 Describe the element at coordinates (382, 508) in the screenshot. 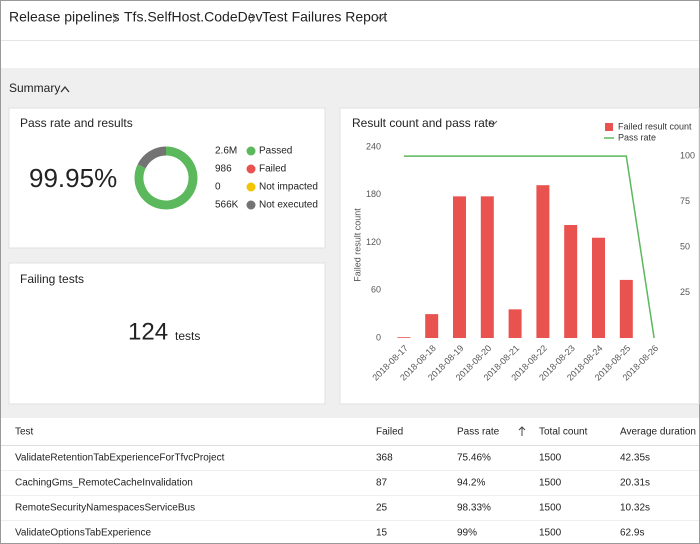

I see `table-cell: 25` at that location.